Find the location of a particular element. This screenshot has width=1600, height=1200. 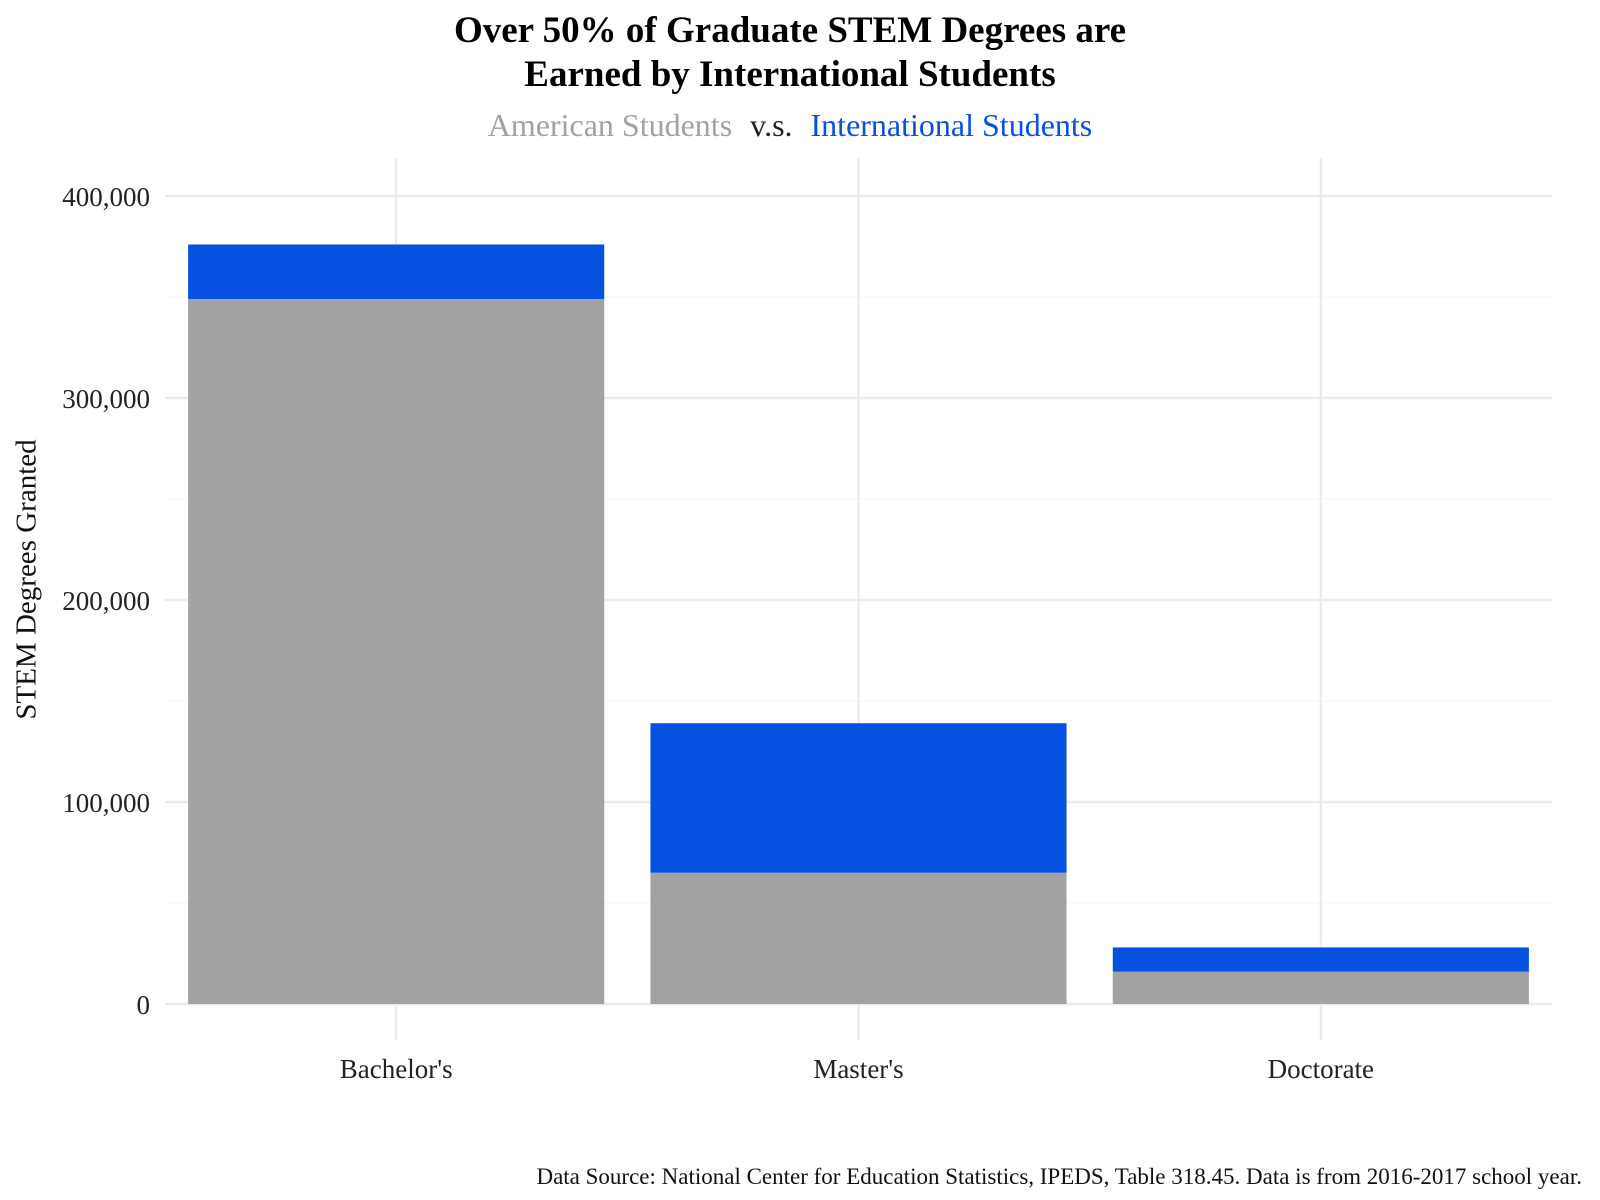

y-tick-label: 200,000 is located at coordinates (106, 601).